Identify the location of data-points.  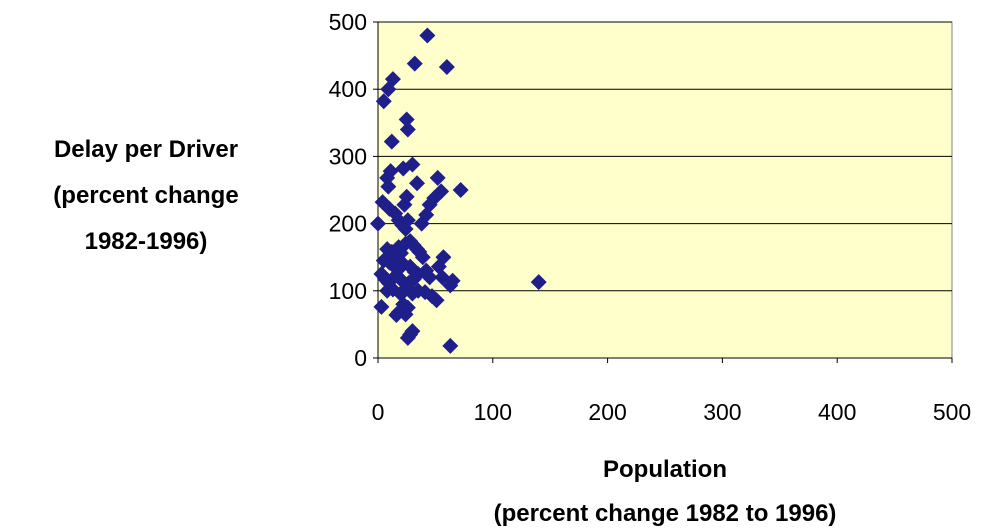
(458, 190).